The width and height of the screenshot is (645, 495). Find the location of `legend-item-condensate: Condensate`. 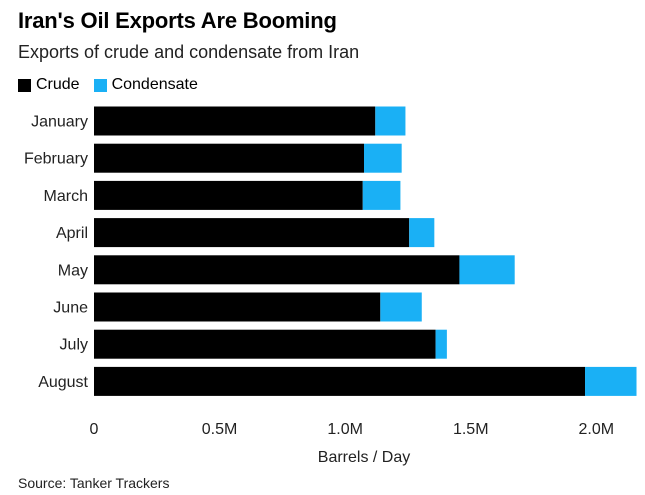

legend-item-condensate: Condensate is located at coordinates (145, 85).